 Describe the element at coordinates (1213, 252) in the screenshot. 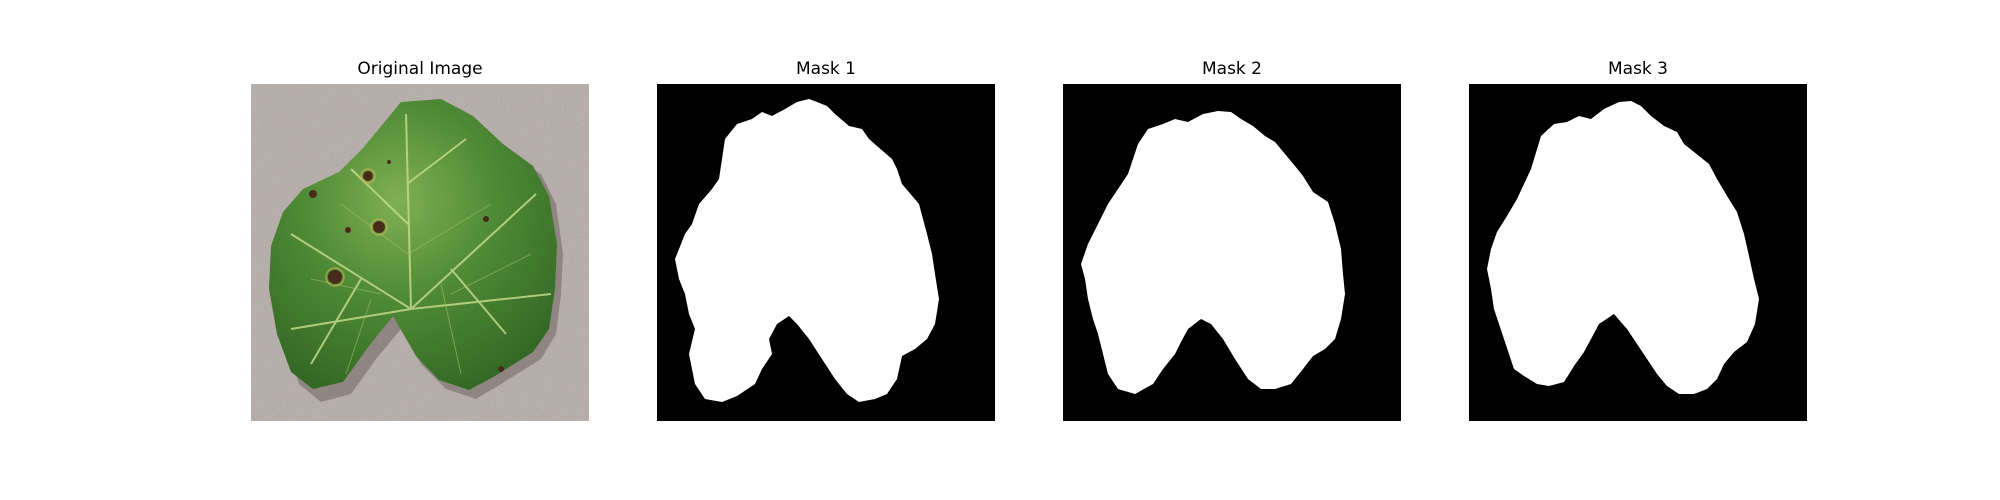

I see `mask-2-region` at that location.